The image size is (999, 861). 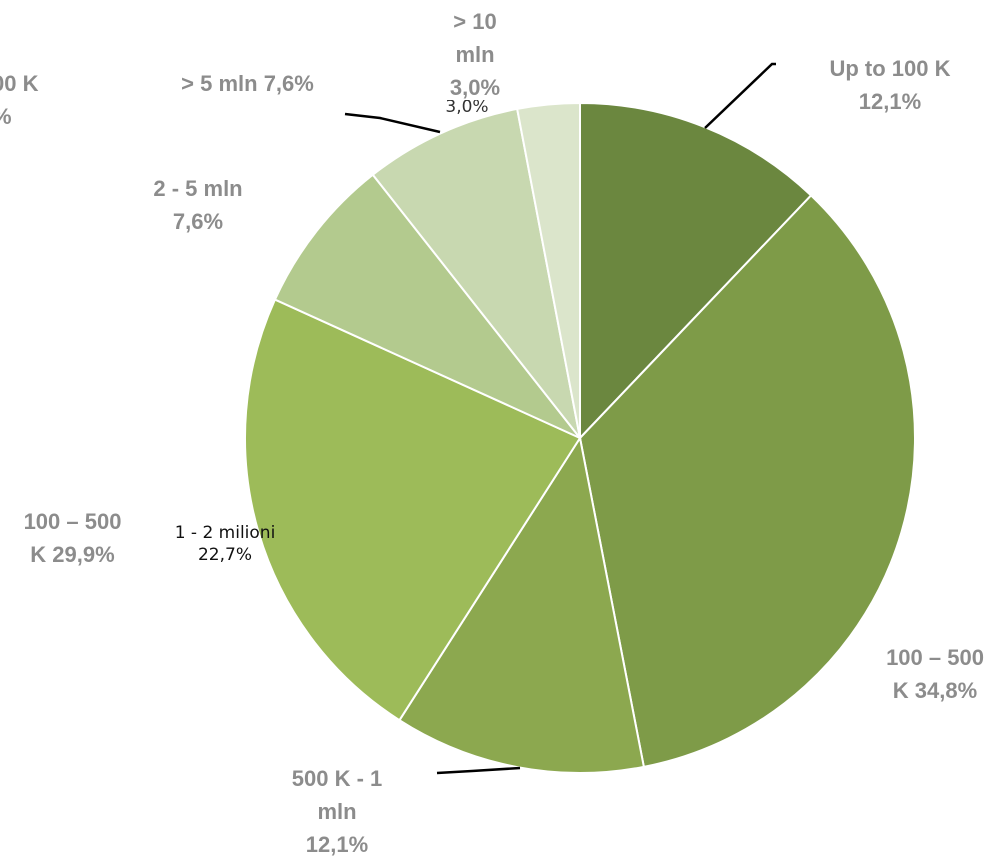 I want to click on label-top-left-cut: 00 K %, so click(x=19, y=100).